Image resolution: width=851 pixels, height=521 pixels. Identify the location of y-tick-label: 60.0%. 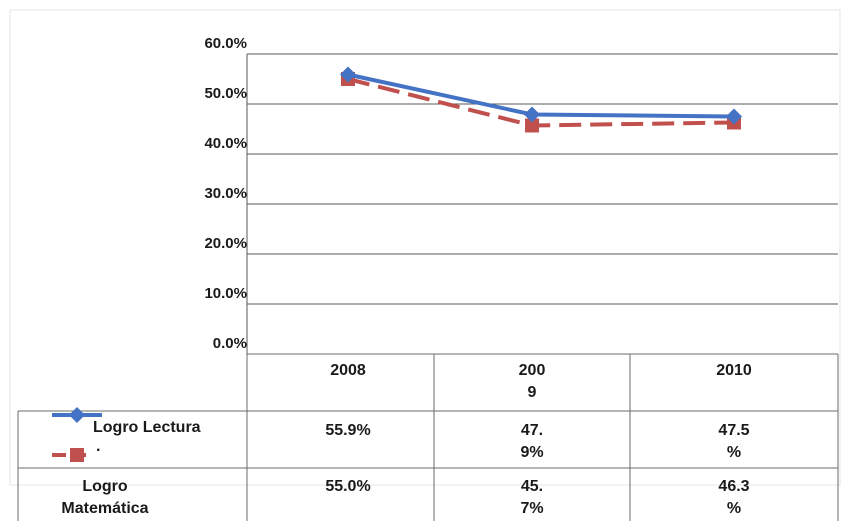
(225, 43).